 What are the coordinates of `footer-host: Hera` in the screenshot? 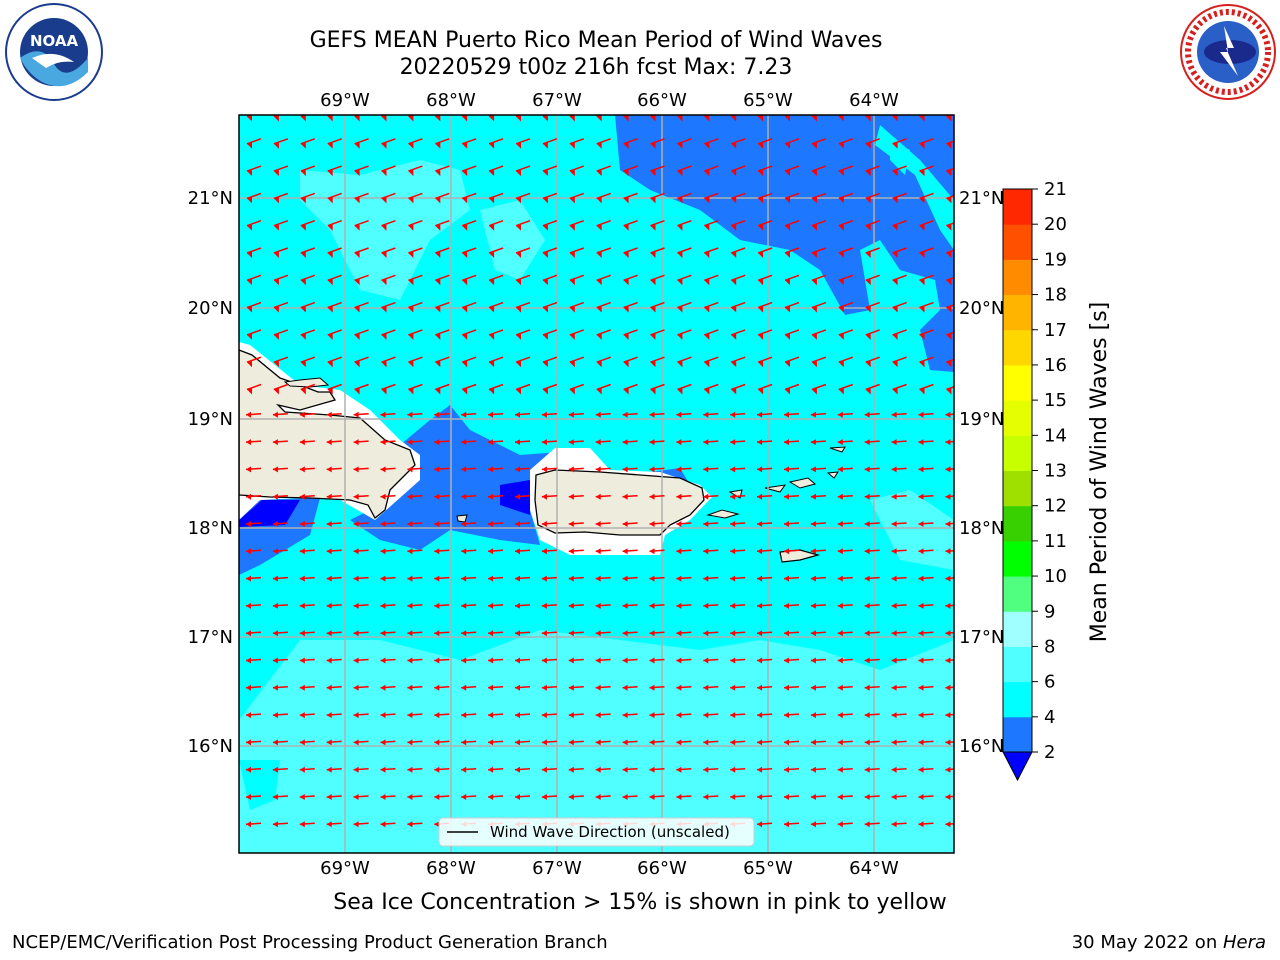 It's located at (1244, 942).